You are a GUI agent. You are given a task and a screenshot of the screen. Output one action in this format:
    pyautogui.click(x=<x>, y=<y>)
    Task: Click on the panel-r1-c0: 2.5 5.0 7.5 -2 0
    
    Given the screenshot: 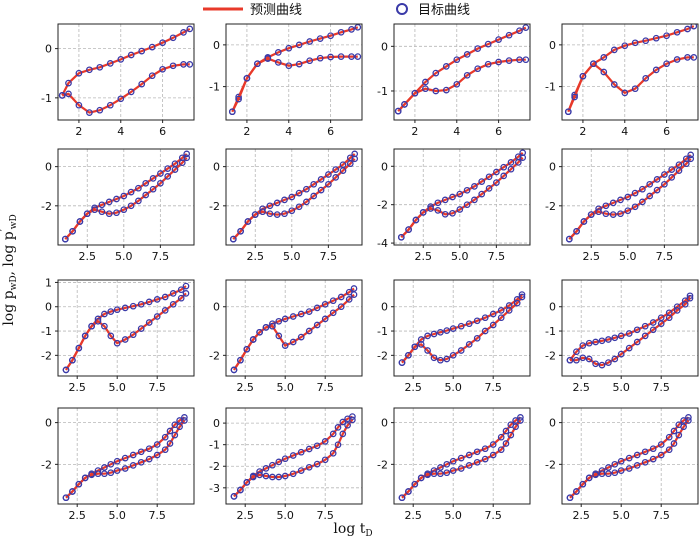 What is the action you would take?
    pyautogui.click(x=118, y=205)
    